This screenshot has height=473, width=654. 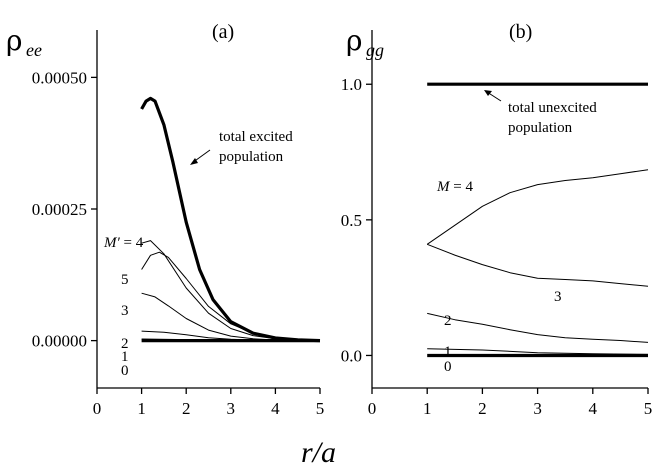 I want to click on panel-b-y-tick-label: 1.0, so click(x=351, y=84).